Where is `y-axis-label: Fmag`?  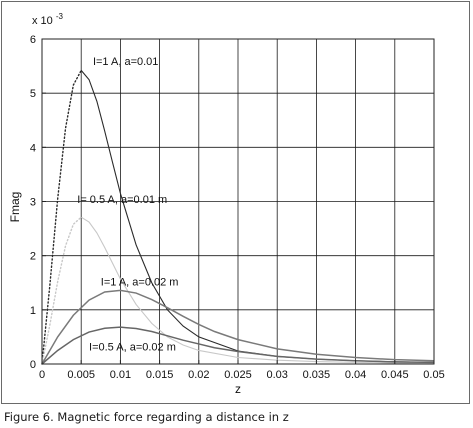 y-axis-label: Fmag is located at coordinates (15, 207).